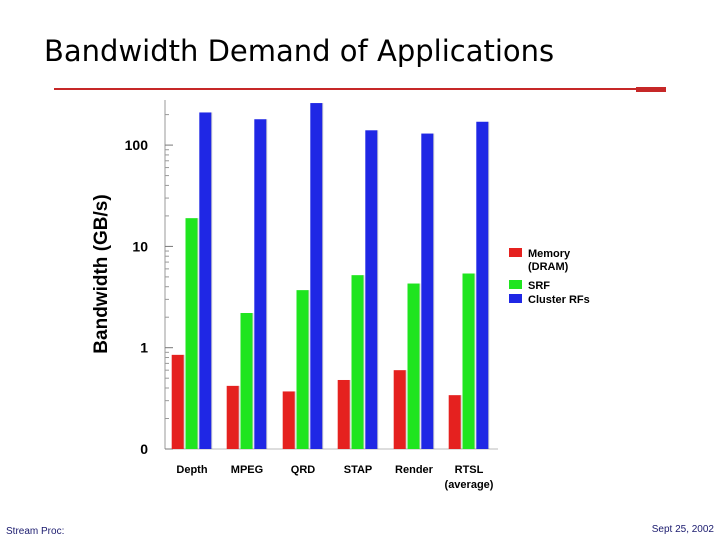  I want to click on y-axis-label: Bandwidth (GB/s), so click(101, 273).